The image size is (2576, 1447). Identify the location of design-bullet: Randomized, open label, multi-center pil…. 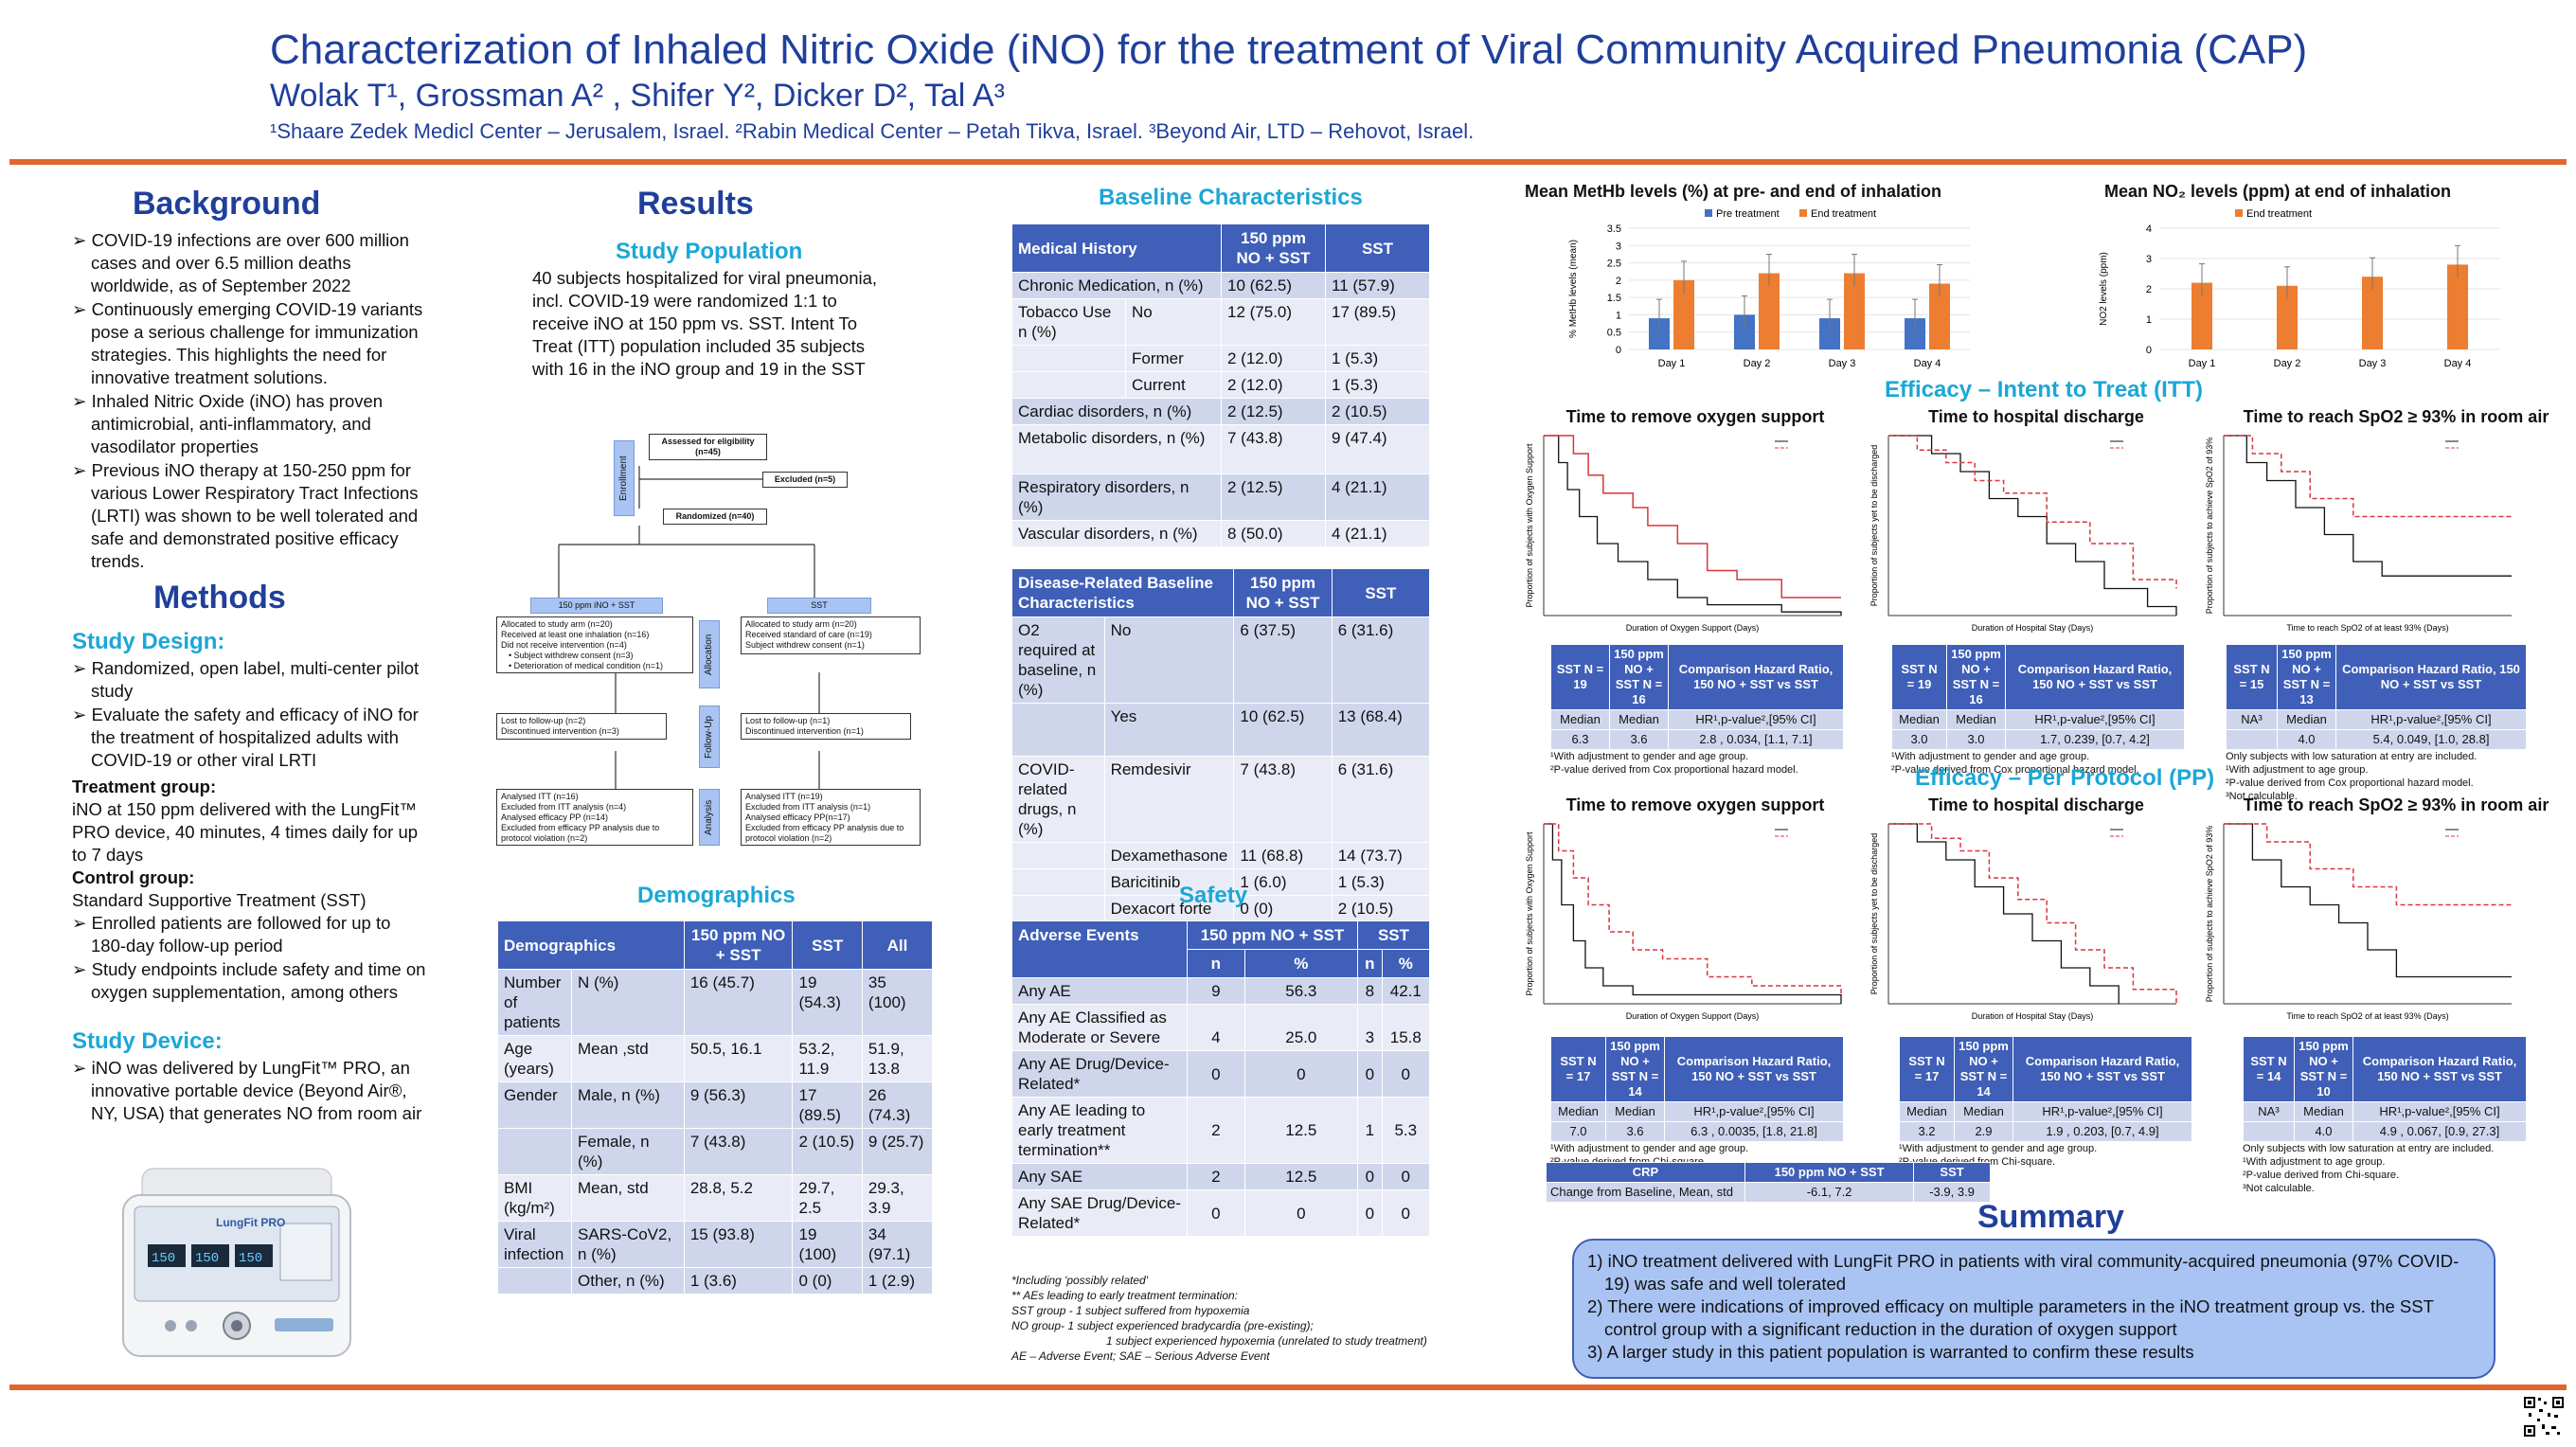
(250, 680).